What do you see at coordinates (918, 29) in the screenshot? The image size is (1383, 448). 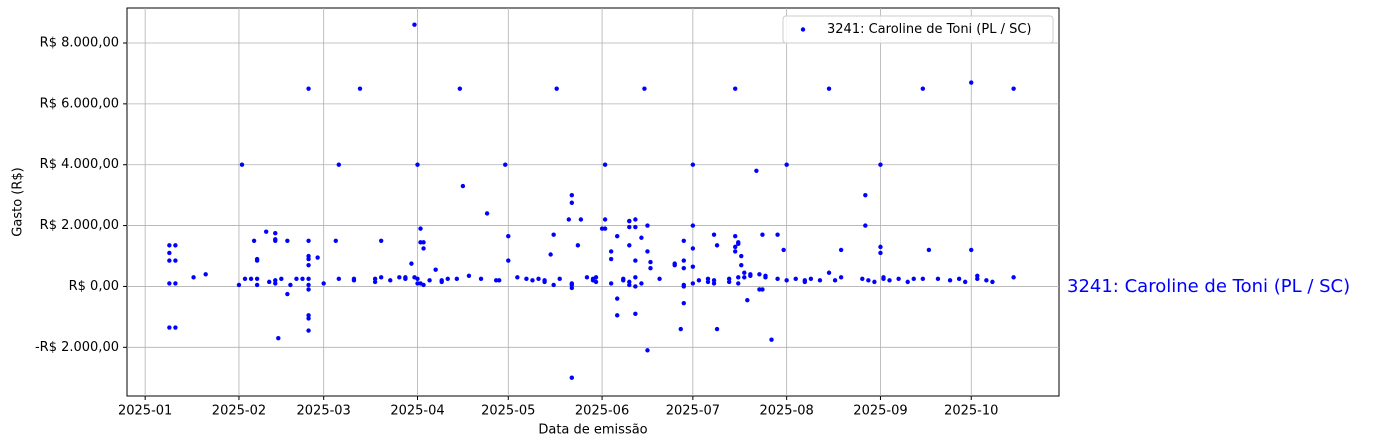 I see `legend: 3241: Caroline de Toni (PL / SC)` at bounding box center [918, 29].